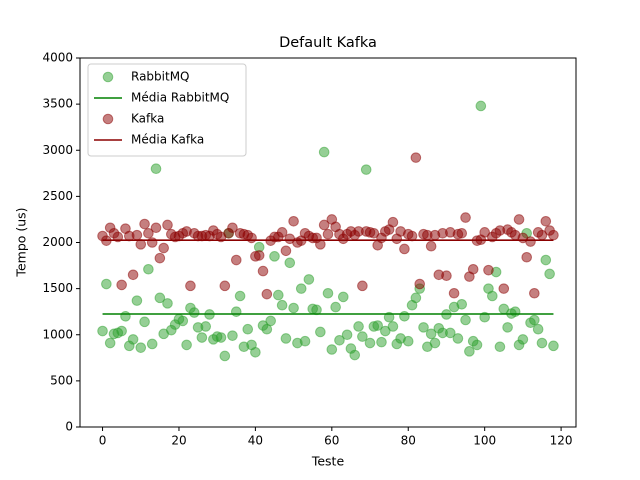 This screenshot has height=480, width=640. Describe the element at coordinates (180, 98) in the screenshot. I see `legend-label: Média RabbitMQ` at that location.